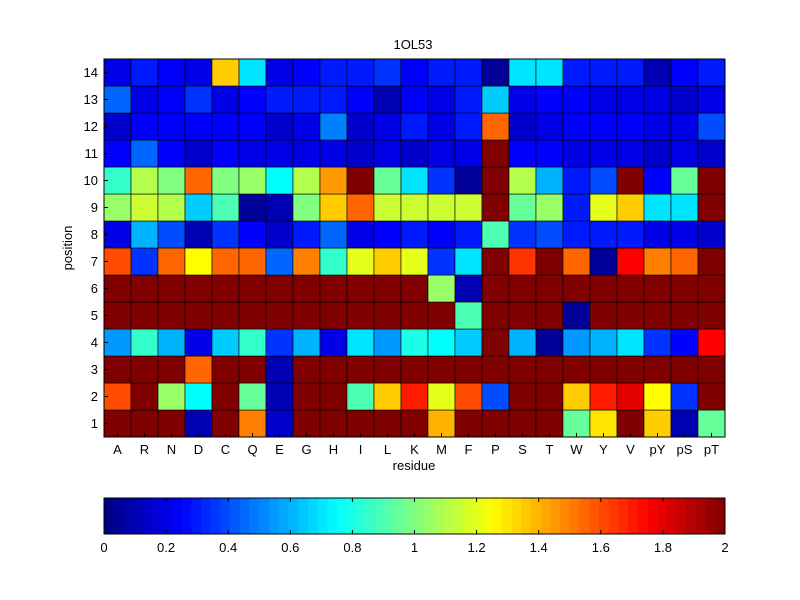 This screenshot has width=800, height=600. What do you see at coordinates (550, 449) in the screenshot?
I see `x-tick-label: T` at bounding box center [550, 449].